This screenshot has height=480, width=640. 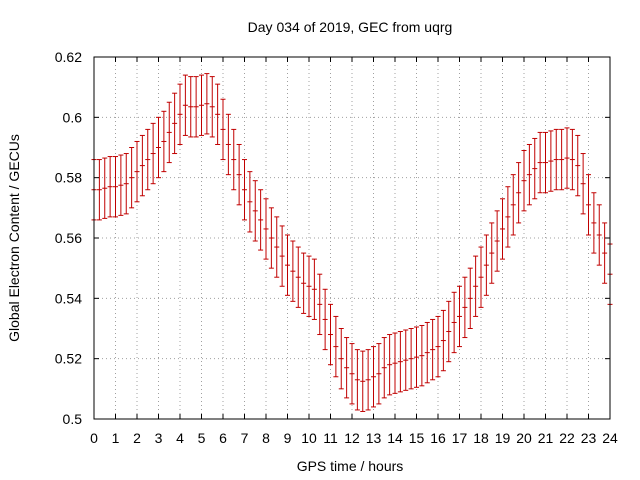 I want to click on y-tick-label: 0.6, so click(x=73, y=117).